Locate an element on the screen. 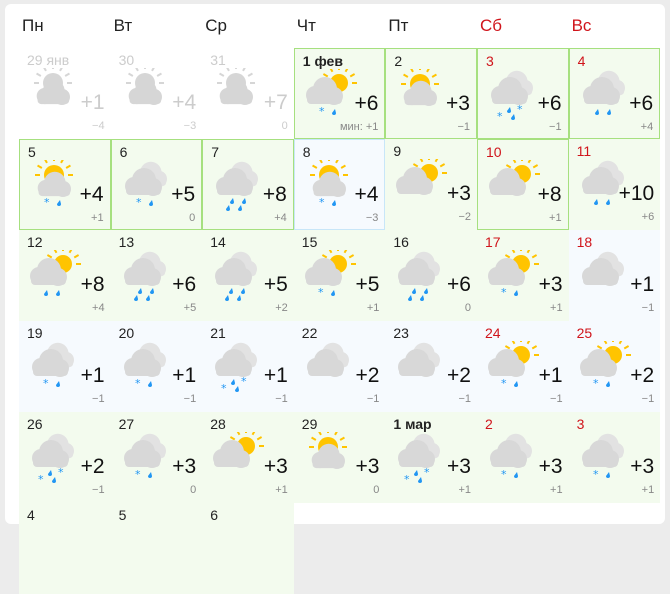 The width and height of the screenshot is (670, 594). day-cell: 14 +5 +2 is located at coordinates (248, 275).